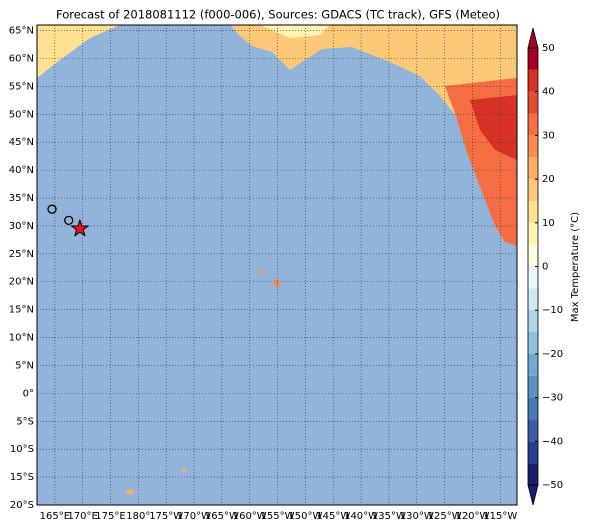  Describe the element at coordinates (21, 86) in the screenshot. I see `y-tick-label: 55°N` at that location.